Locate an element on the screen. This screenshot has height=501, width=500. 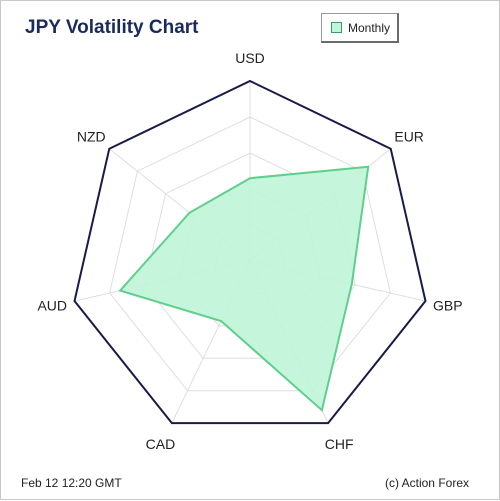
legend: Monthly is located at coordinates (360, 28).